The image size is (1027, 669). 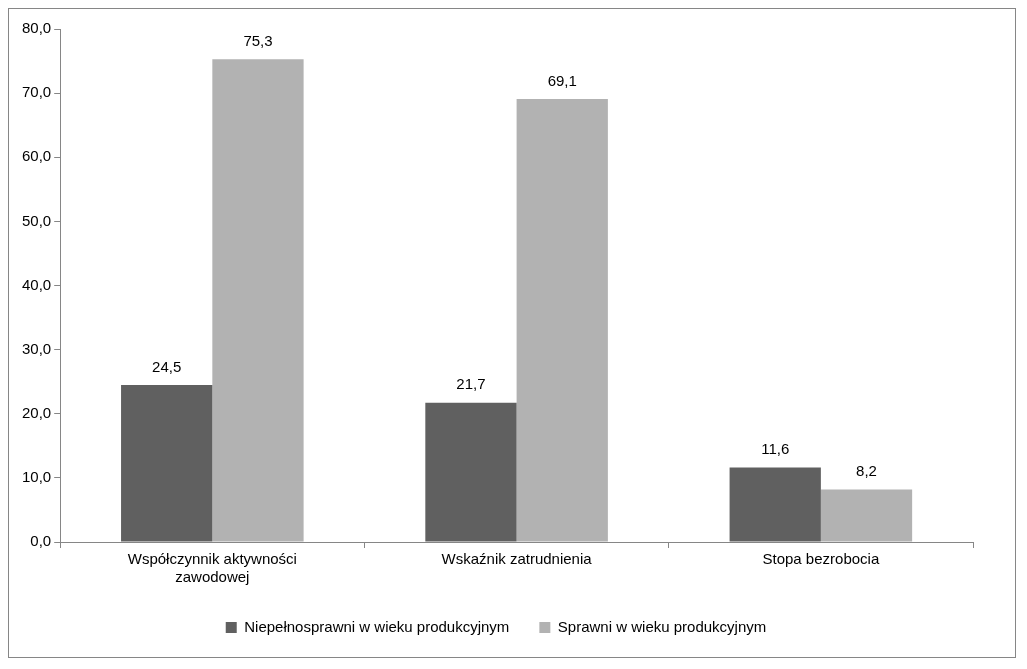 What do you see at coordinates (36, 348) in the screenshot?
I see `y-tick-label: 30,0` at bounding box center [36, 348].